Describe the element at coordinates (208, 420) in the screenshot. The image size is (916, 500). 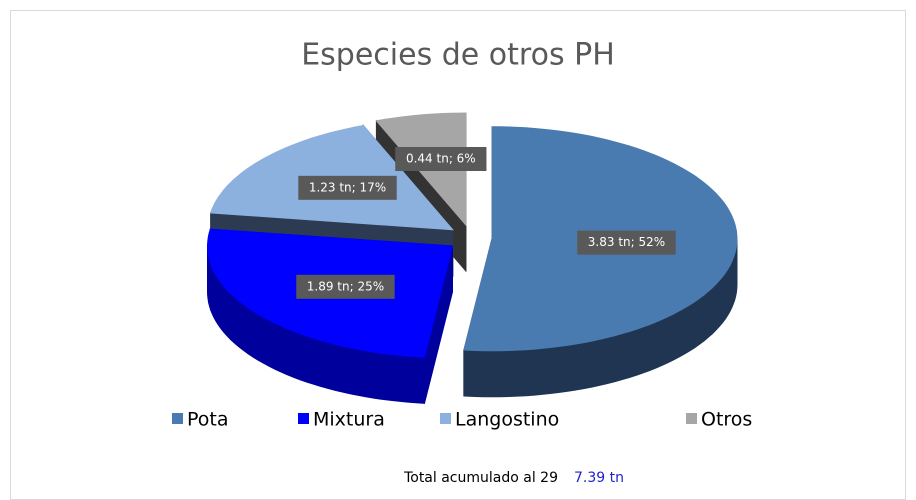
I see `legend-label: Pota` at that location.